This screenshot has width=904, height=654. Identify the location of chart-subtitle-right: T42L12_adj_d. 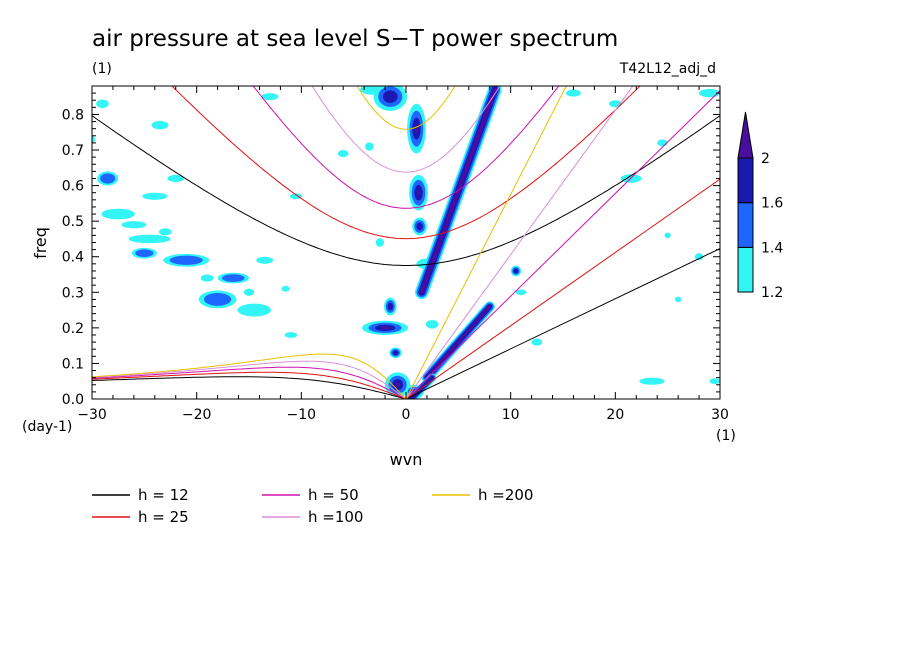
(667, 69).